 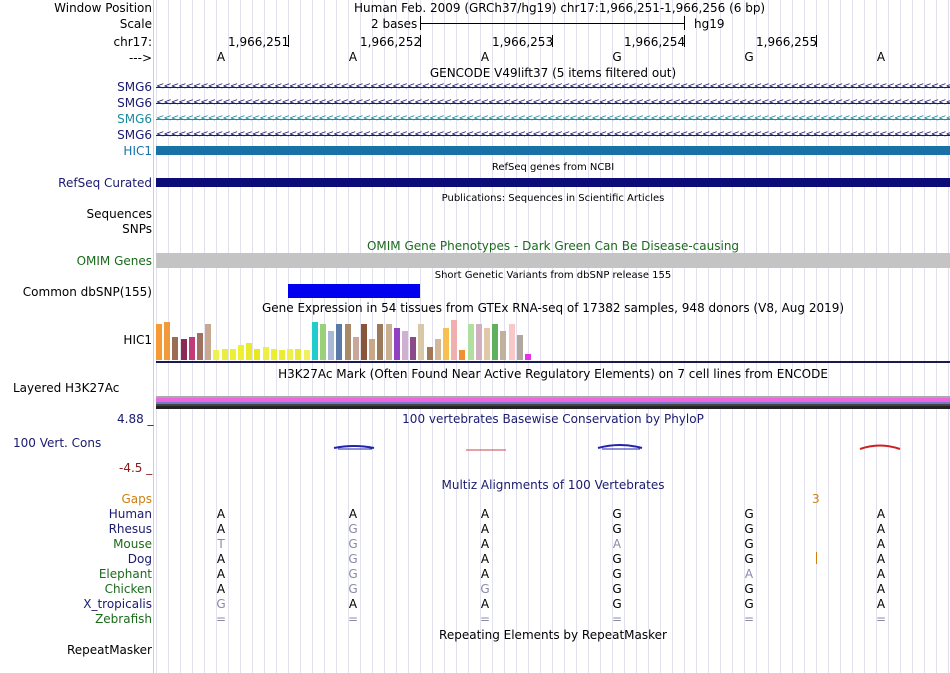 I want to click on snps-label: SNPs, so click(x=137, y=229).